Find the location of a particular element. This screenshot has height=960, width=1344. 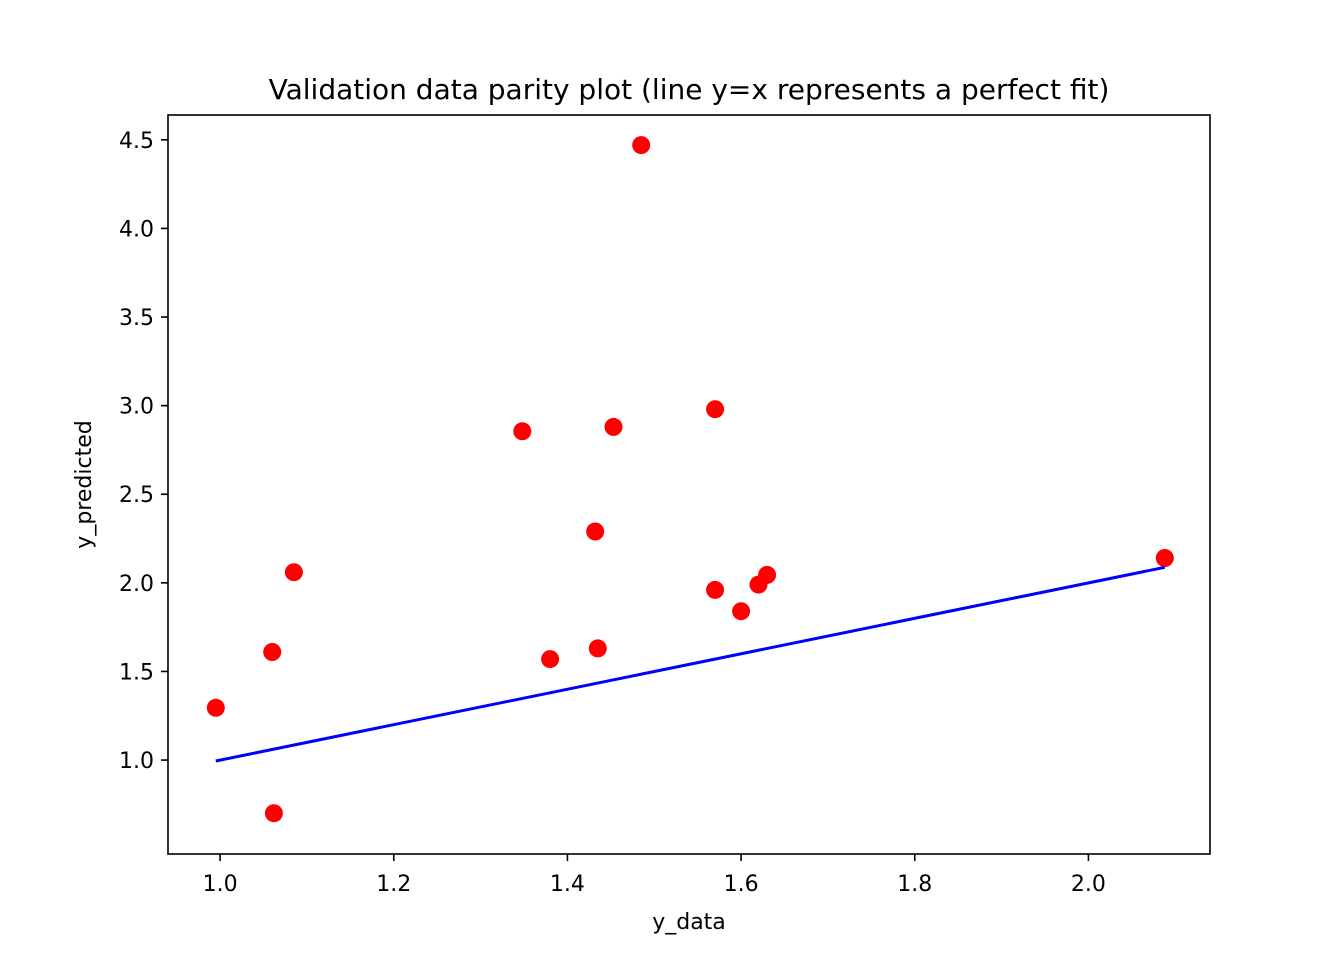

x-tick-label: 1.2 is located at coordinates (393, 884).